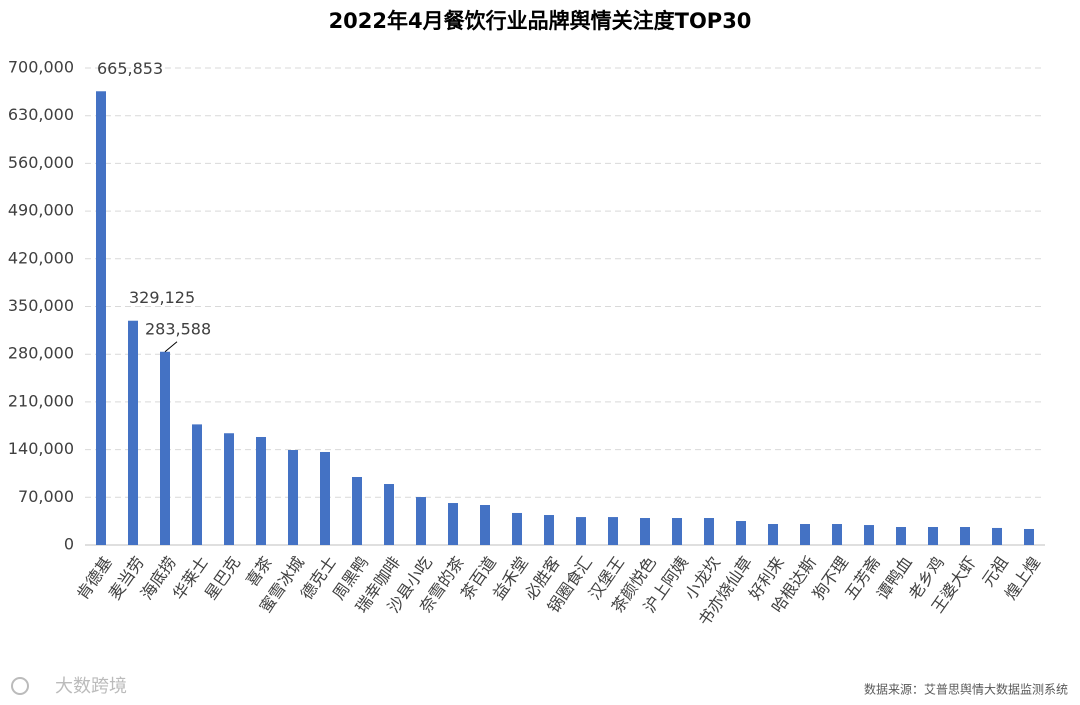  What do you see at coordinates (1022, 578) in the screenshot?
I see `x-tick-label: 煌上煌` at bounding box center [1022, 578].